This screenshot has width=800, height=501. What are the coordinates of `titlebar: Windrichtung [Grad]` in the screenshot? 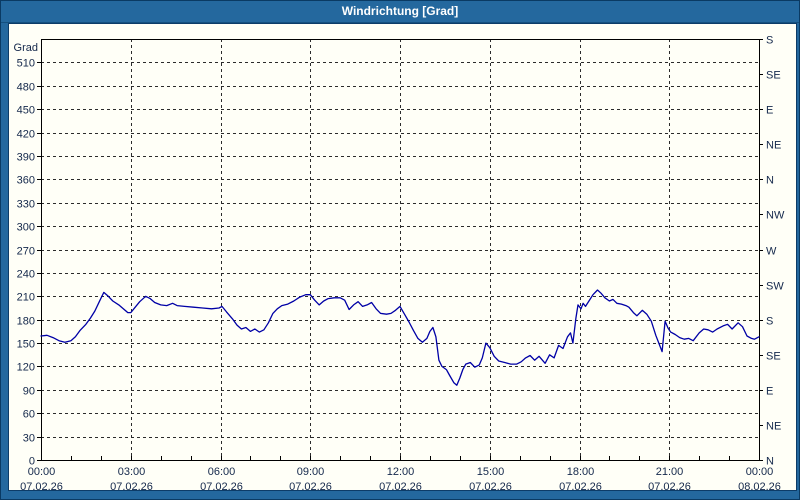 It's located at (400, 12).